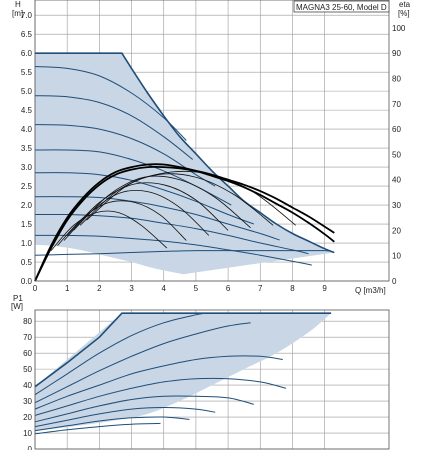 The image size is (422, 450). I want to click on p1-tick-label: 30, so click(27, 401).